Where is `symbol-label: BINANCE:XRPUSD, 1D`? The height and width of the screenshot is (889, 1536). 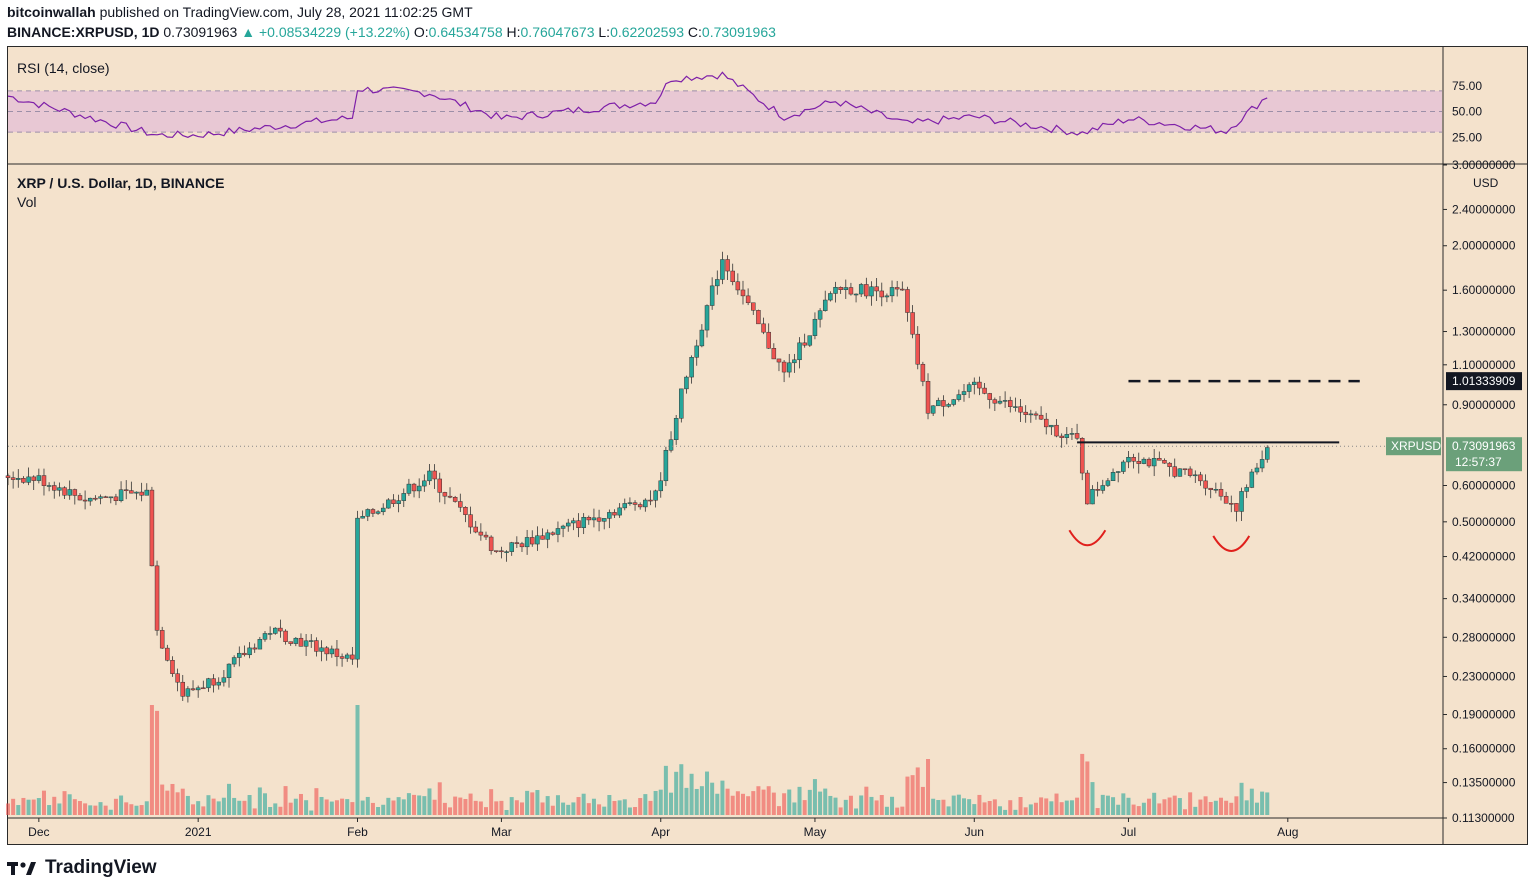 symbol-label: BINANCE:XRPUSD, 1D is located at coordinates (83, 32).